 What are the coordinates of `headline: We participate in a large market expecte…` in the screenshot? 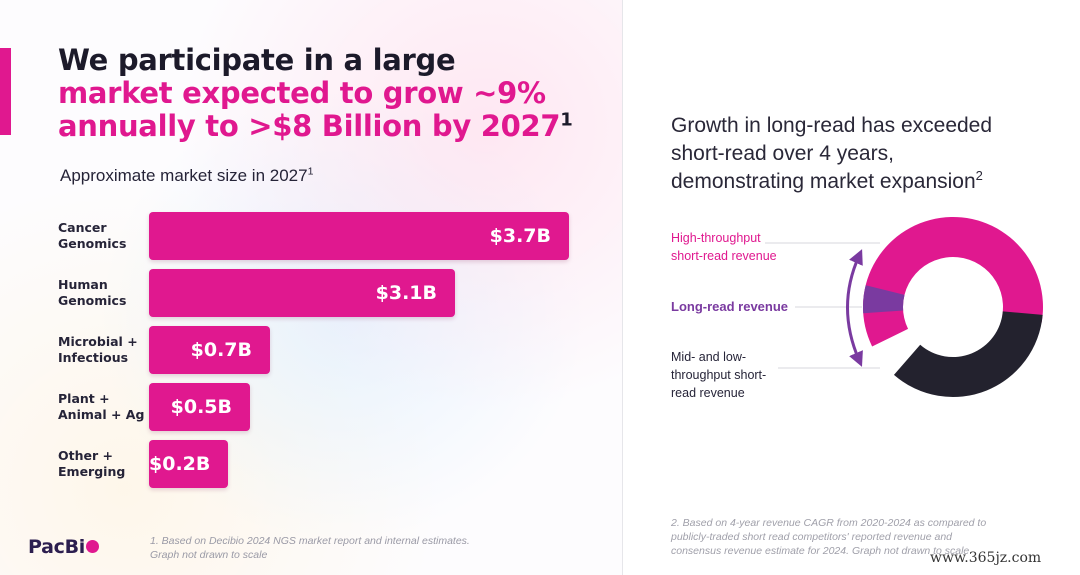 It's located at (315, 93).